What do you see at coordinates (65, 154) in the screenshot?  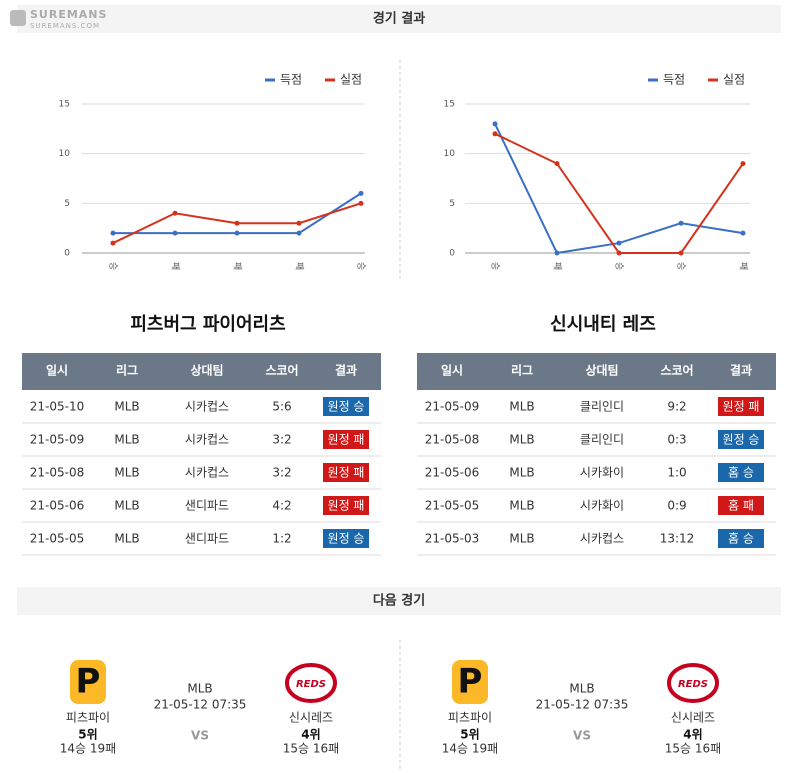 I see `y-tick-label: 10` at bounding box center [65, 154].